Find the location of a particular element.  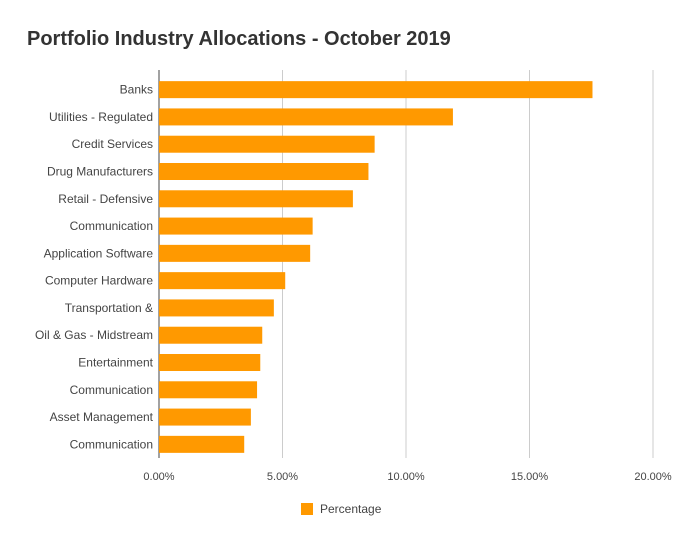

x-tick-label: 0.00% is located at coordinates (158, 477).